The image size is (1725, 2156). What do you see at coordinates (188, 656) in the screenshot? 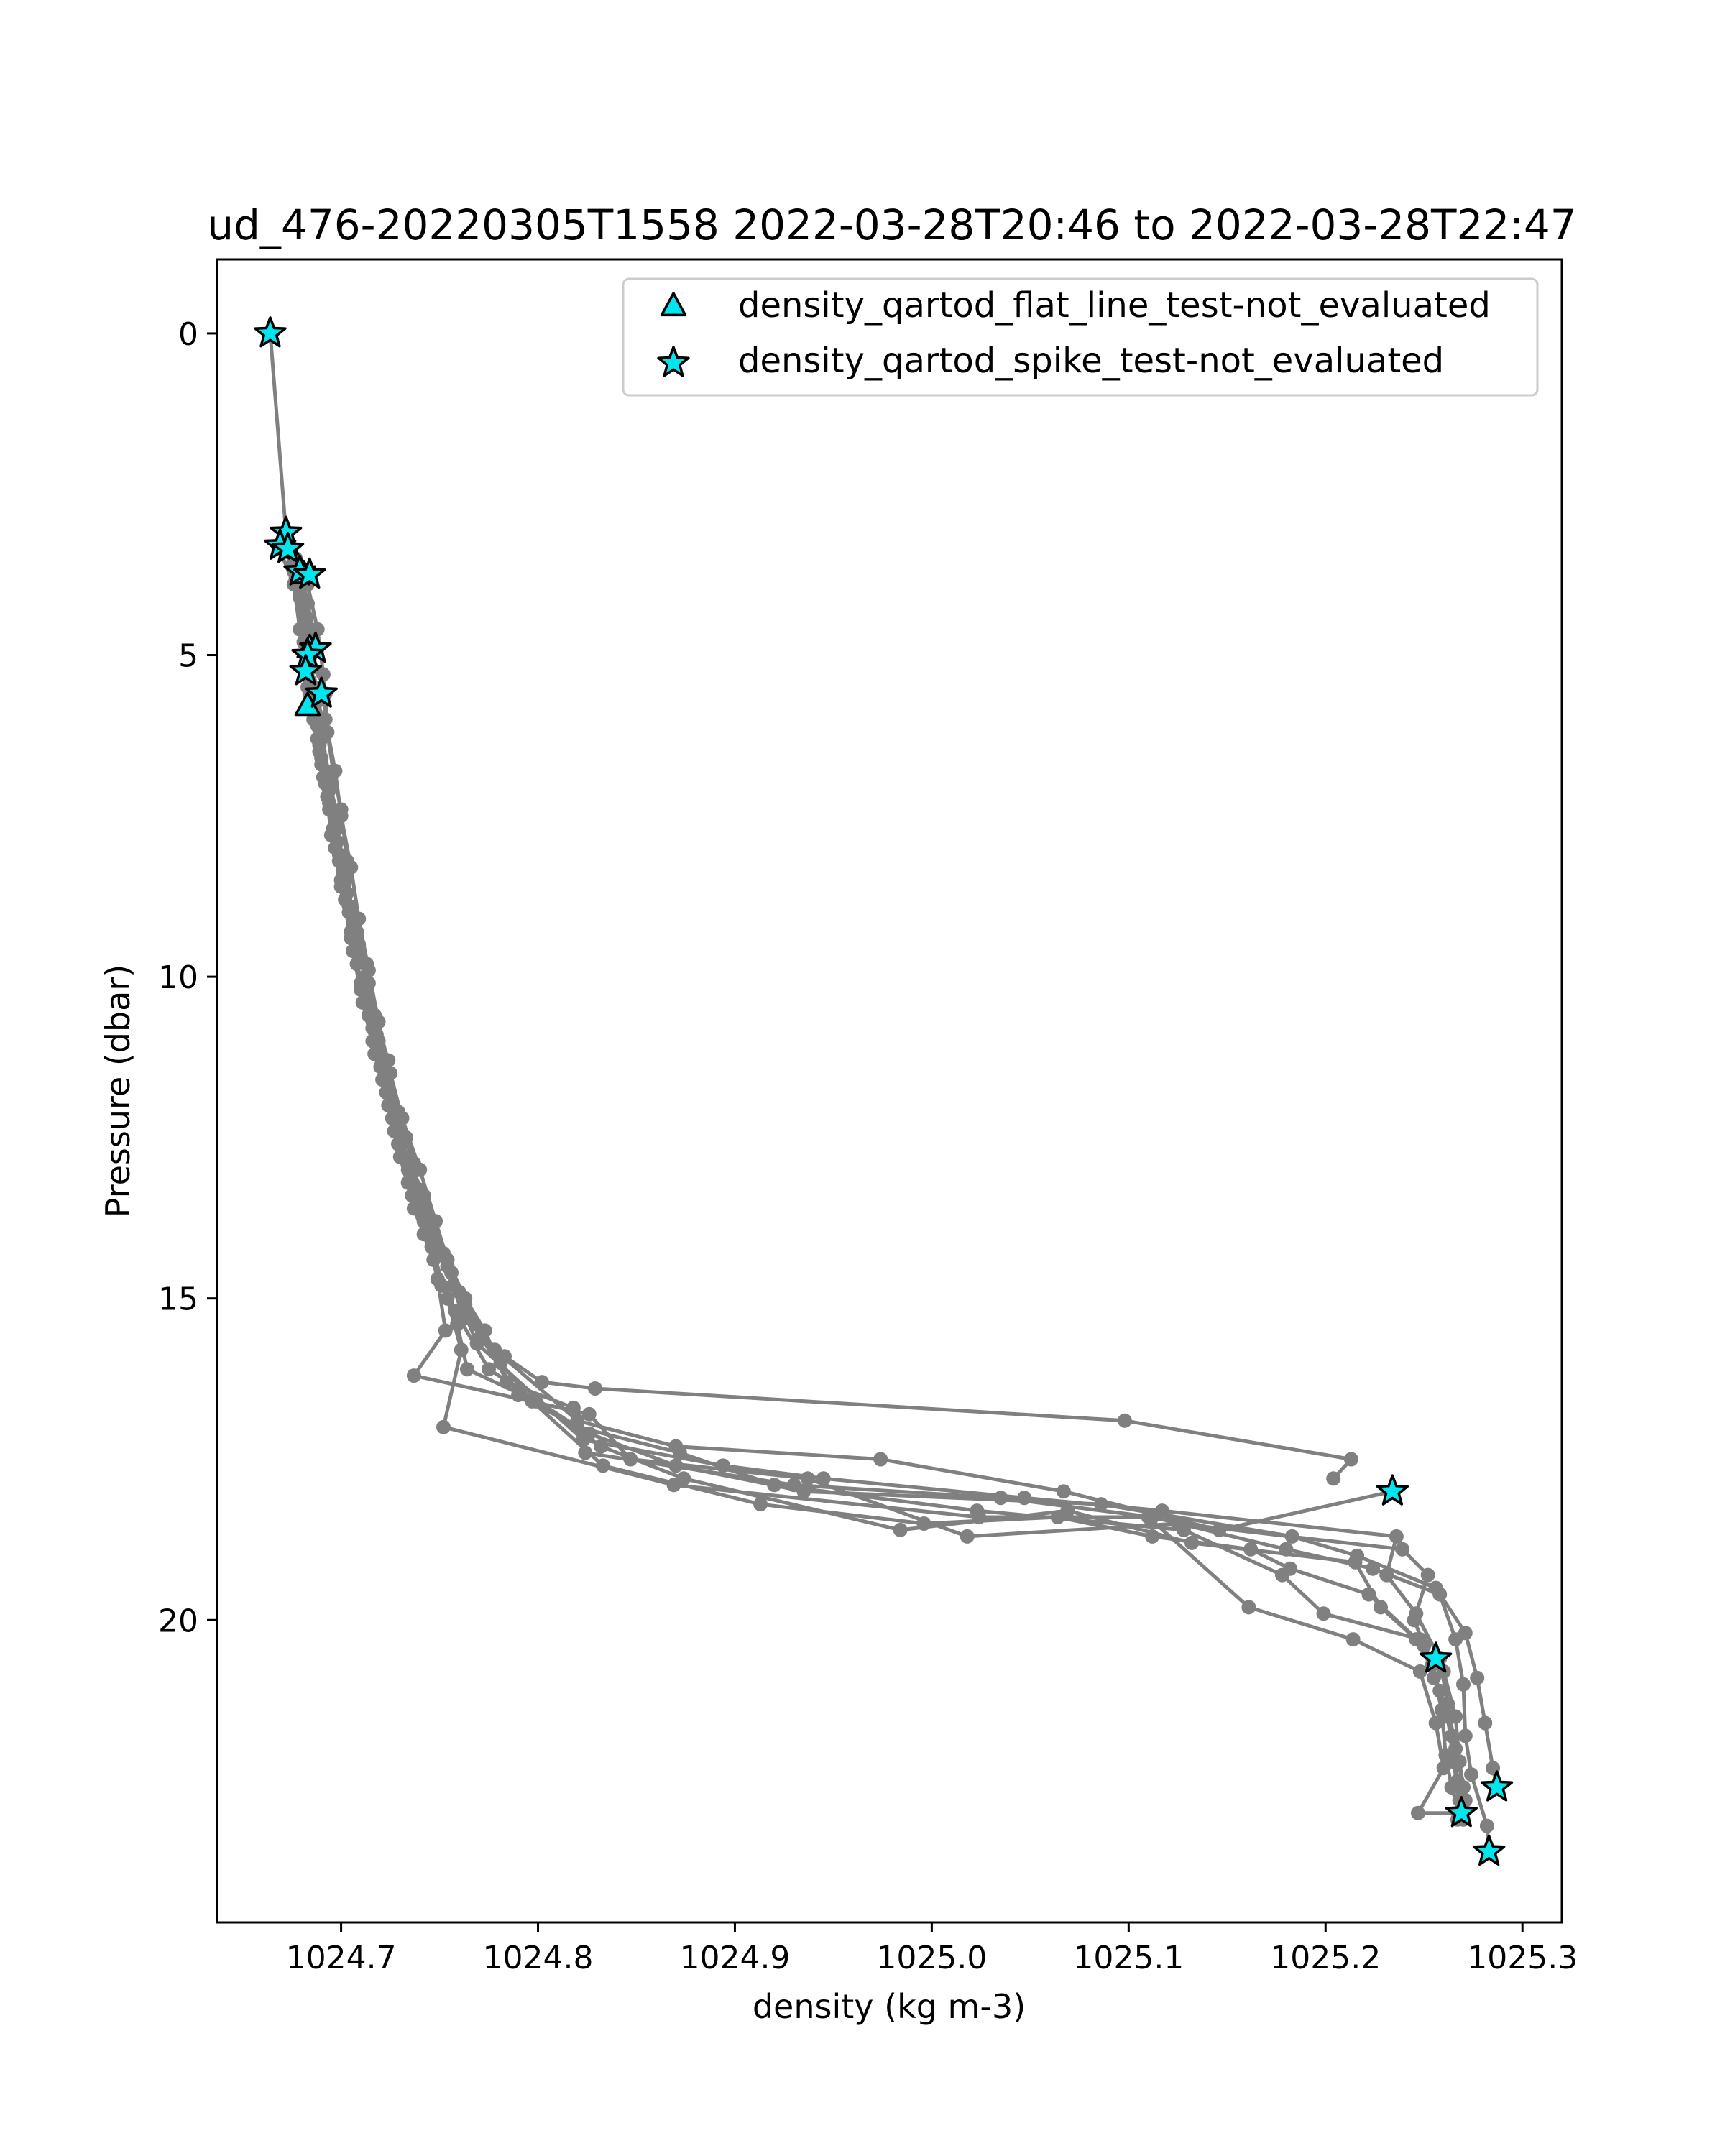
I see `y-tick-label: 5` at bounding box center [188, 656].